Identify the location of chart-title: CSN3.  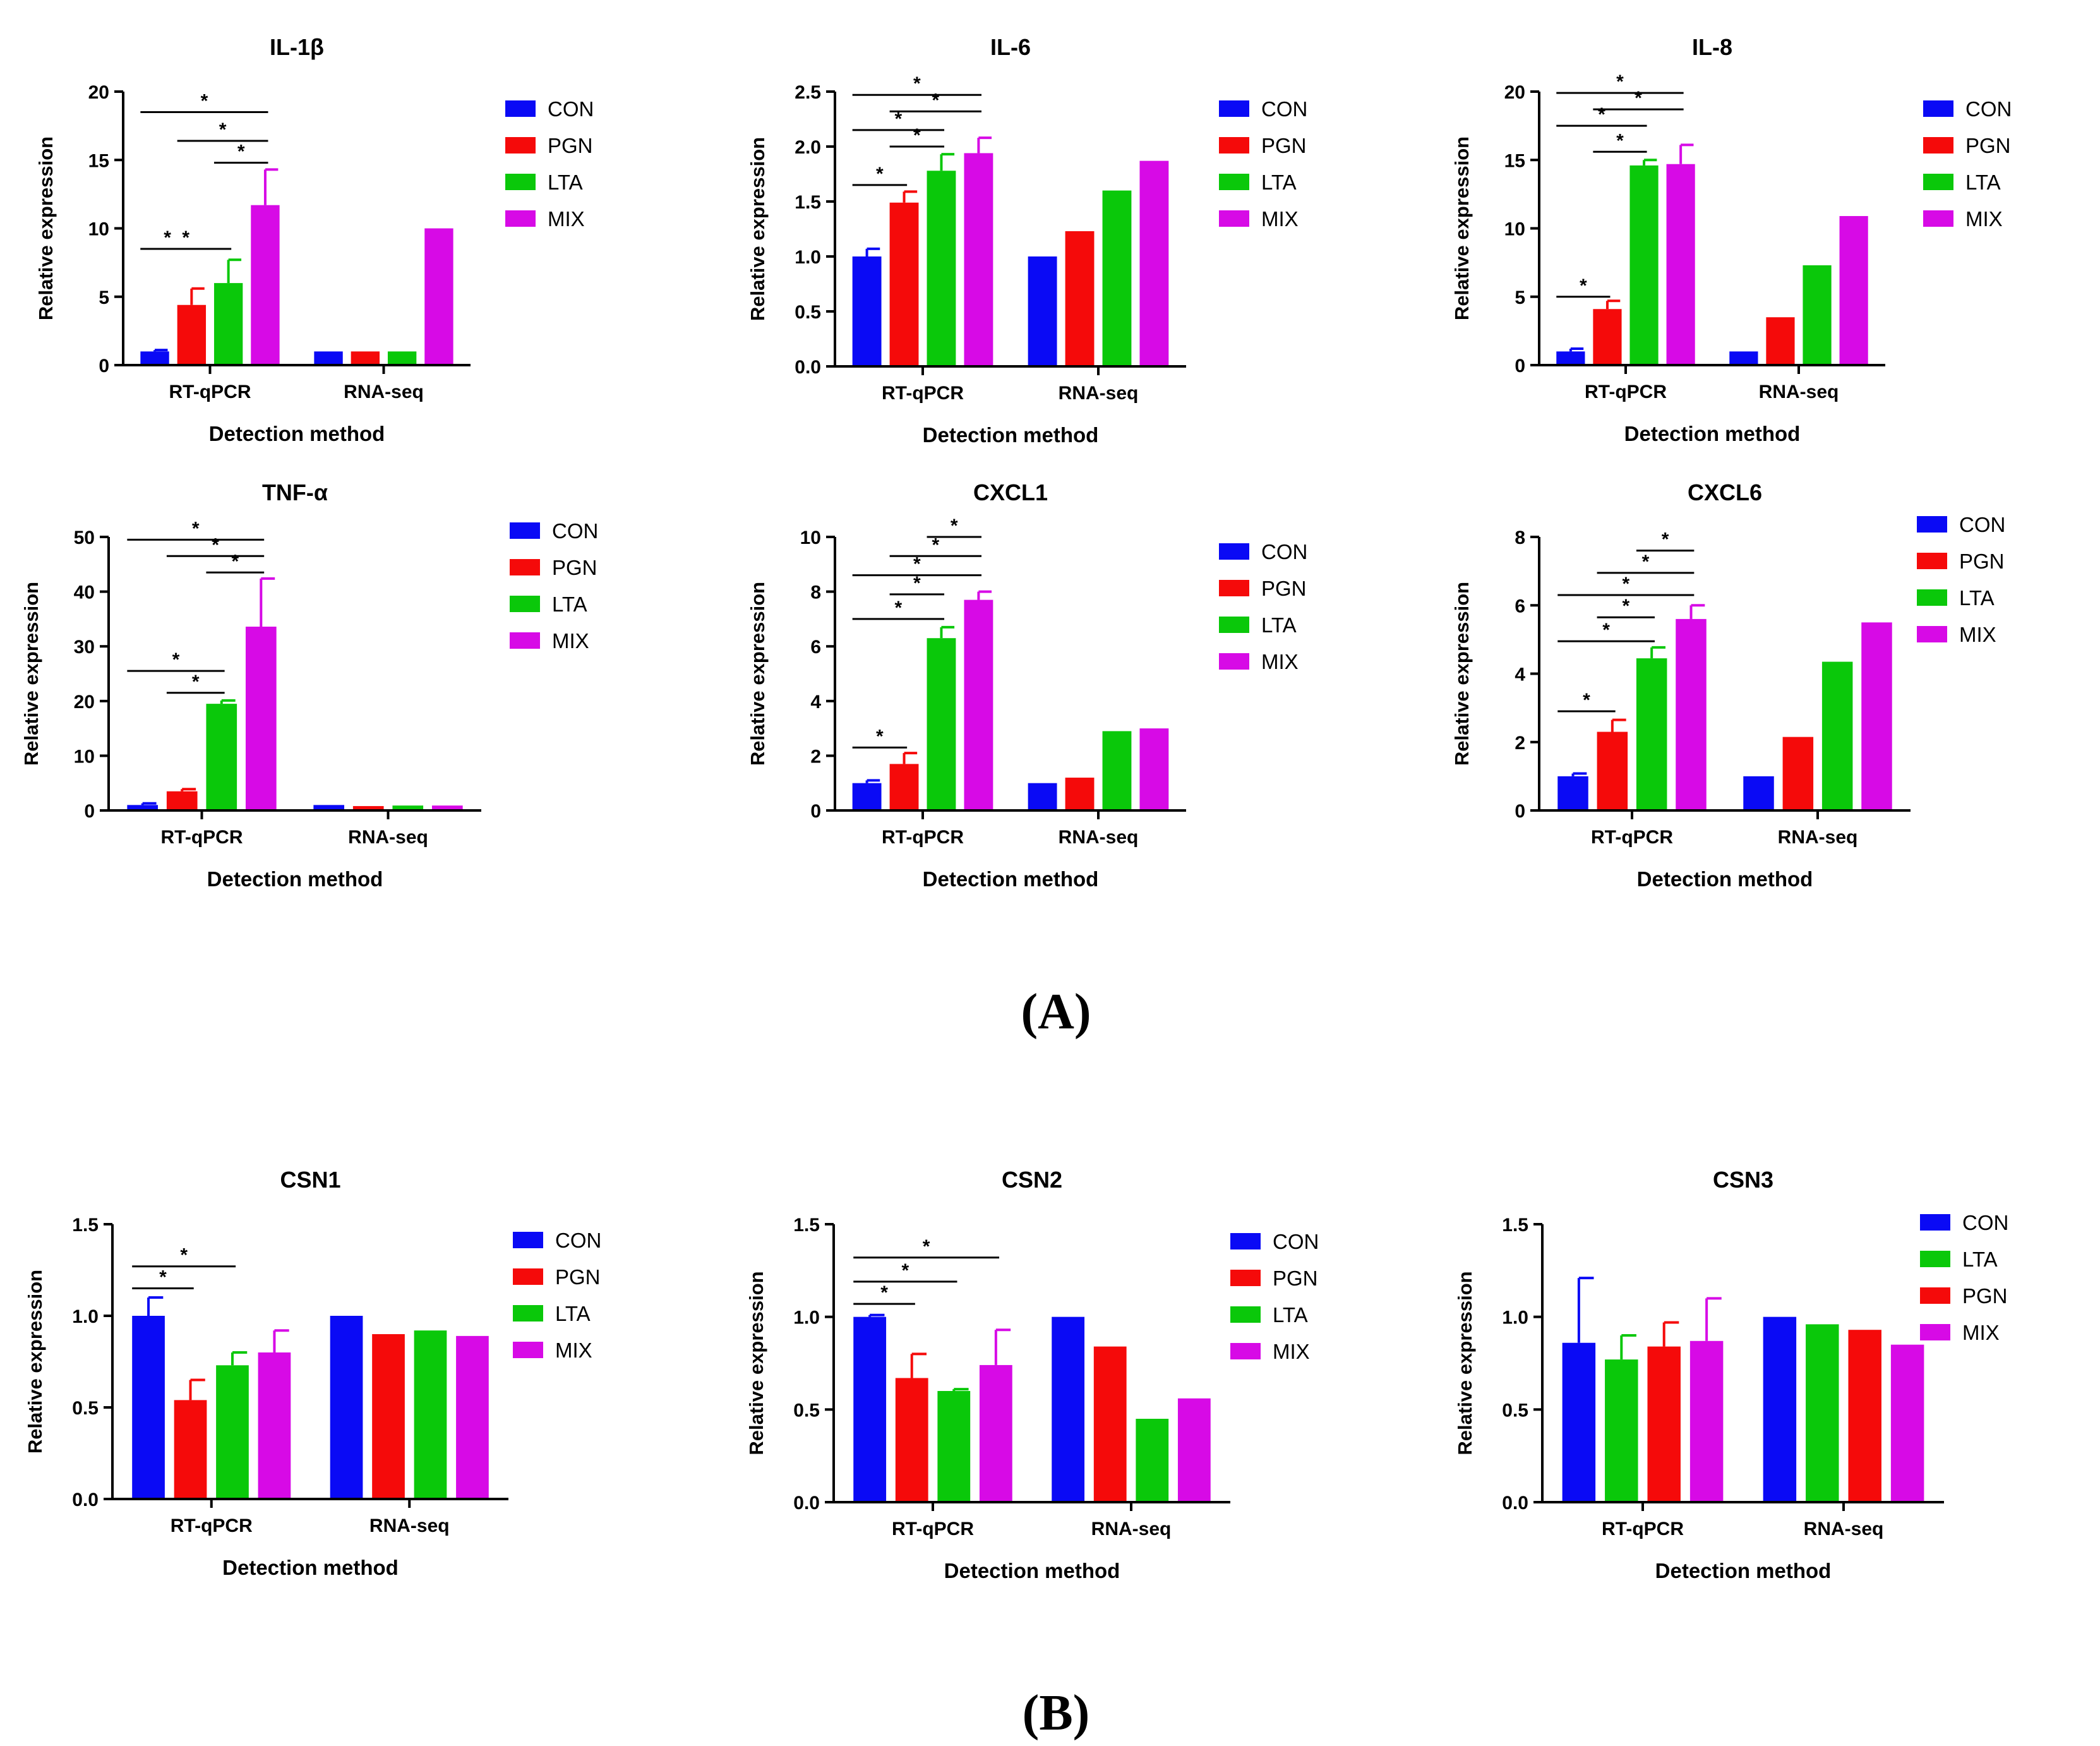
(1743, 1180).